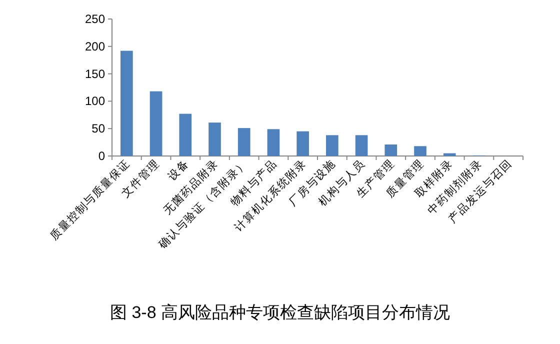 Image resolution: width=560 pixels, height=344 pixels. I want to click on text: 图 3-8 高风险品种专项检查缺陷项目分布情况, so click(280, 312).